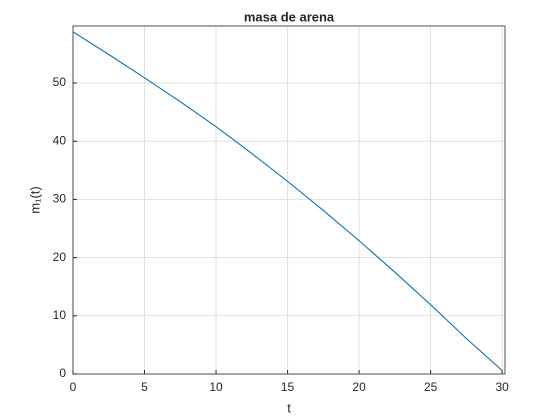 The image size is (560, 420). Describe the element at coordinates (60, 257) in the screenshot. I see `y-tick-label: 20` at that location.